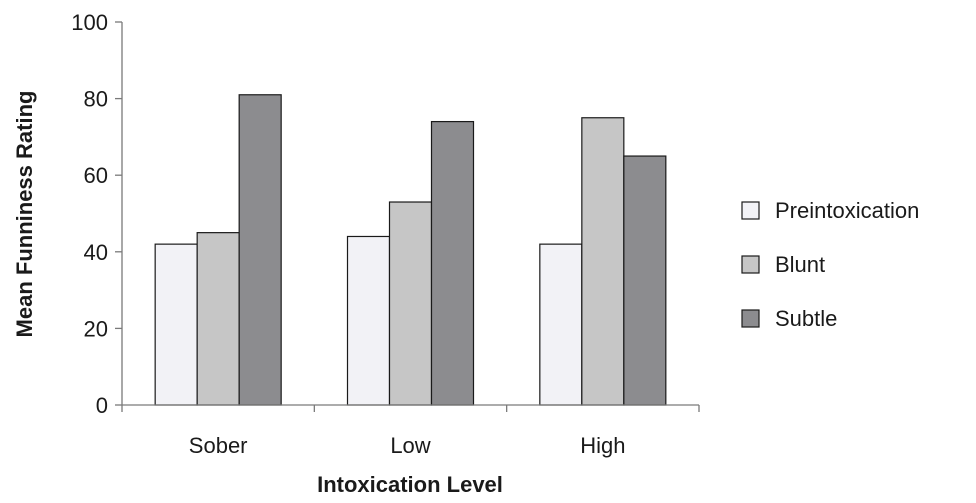  I want to click on x-axis-title: Intoxication Level, so click(410, 484).